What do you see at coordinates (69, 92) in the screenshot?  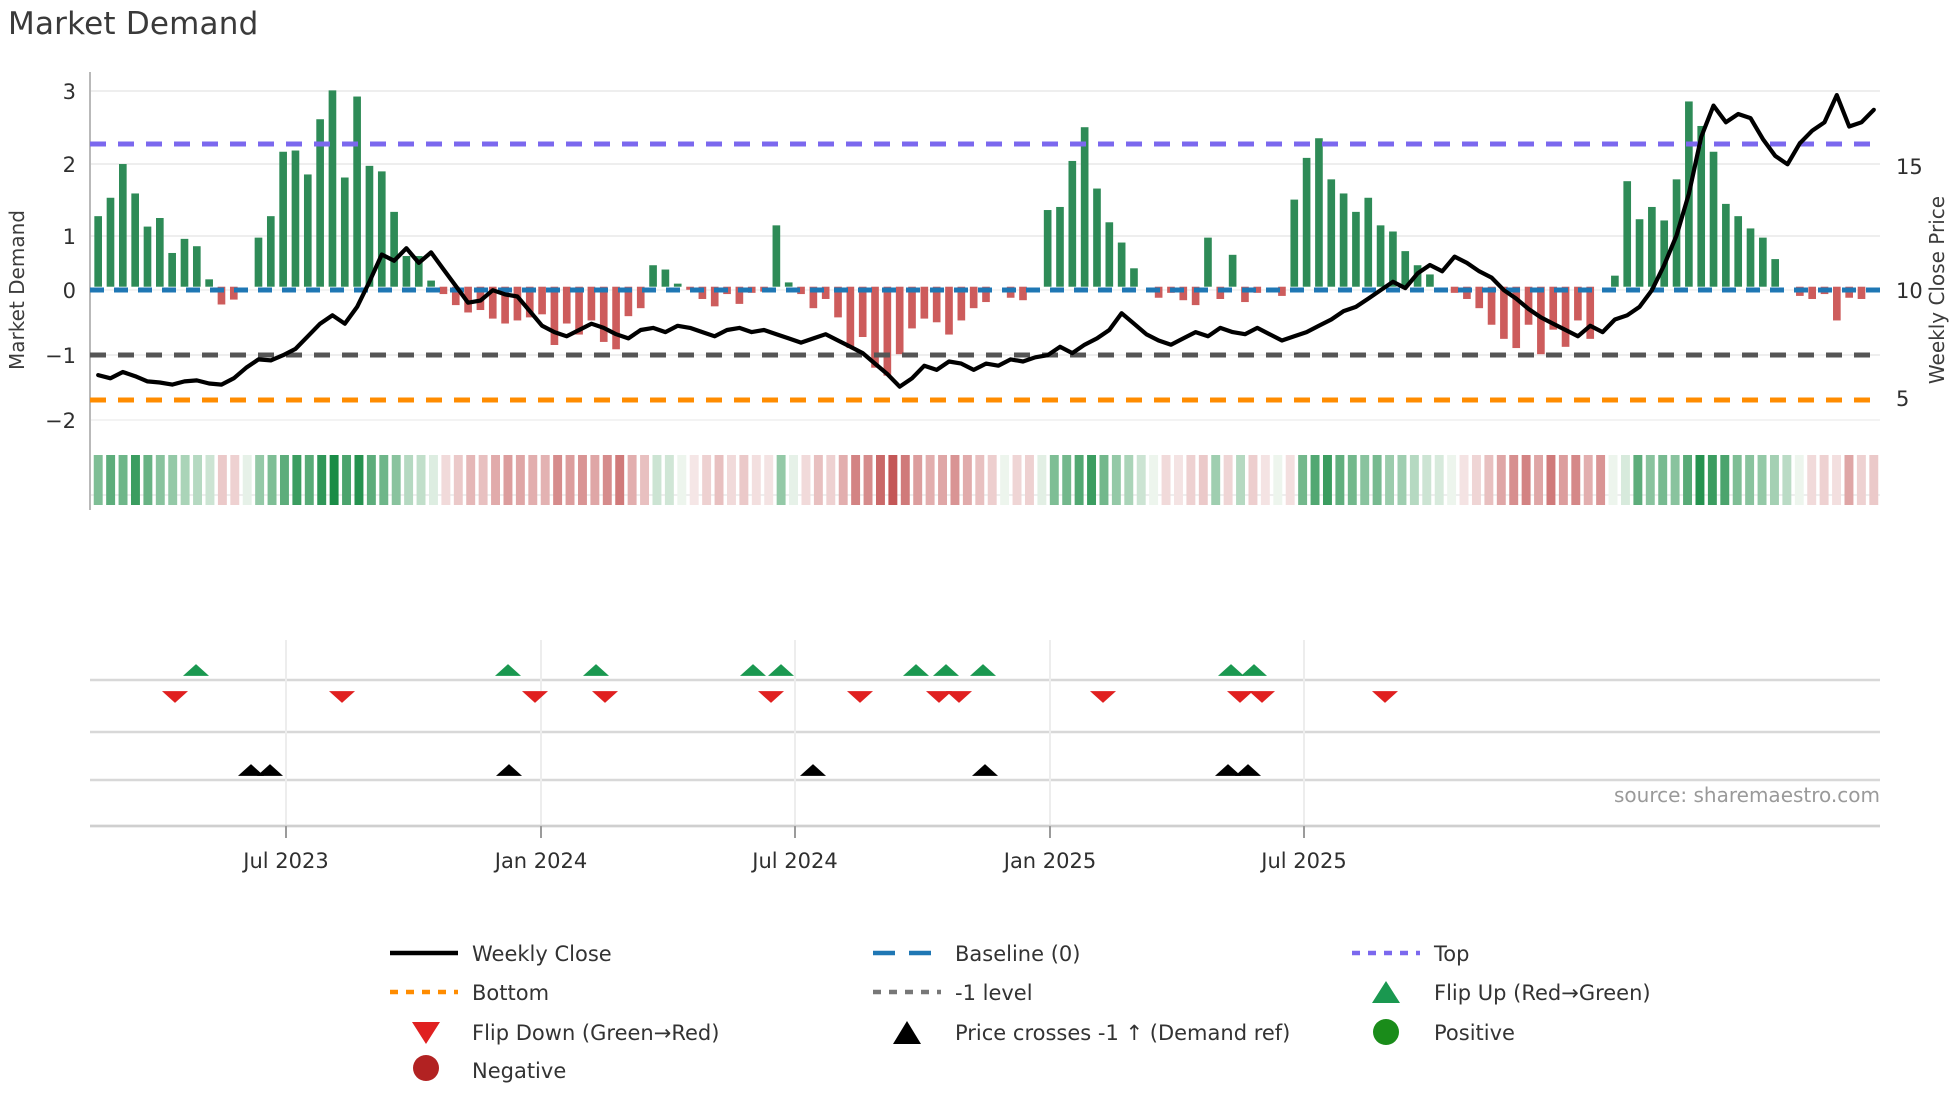 I see `left-tick-3: 3` at bounding box center [69, 92].